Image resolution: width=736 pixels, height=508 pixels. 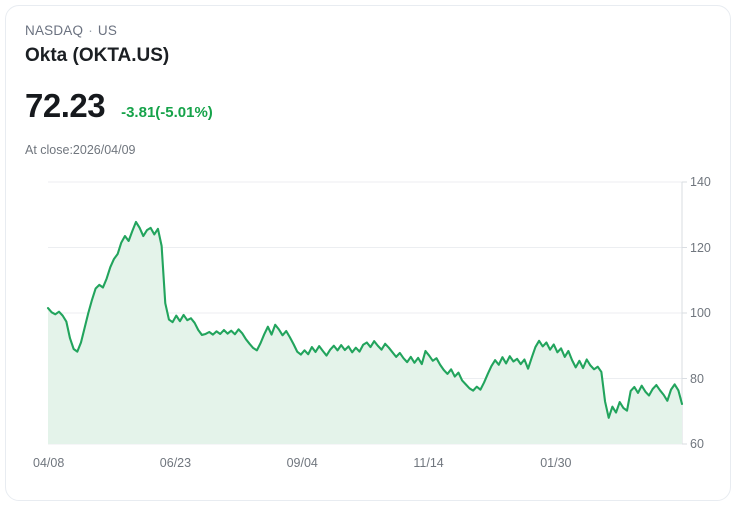 What do you see at coordinates (302, 463) in the screenshot?
I see `x-axis-tick-label: 09/04` at bounding box center [302, 463].